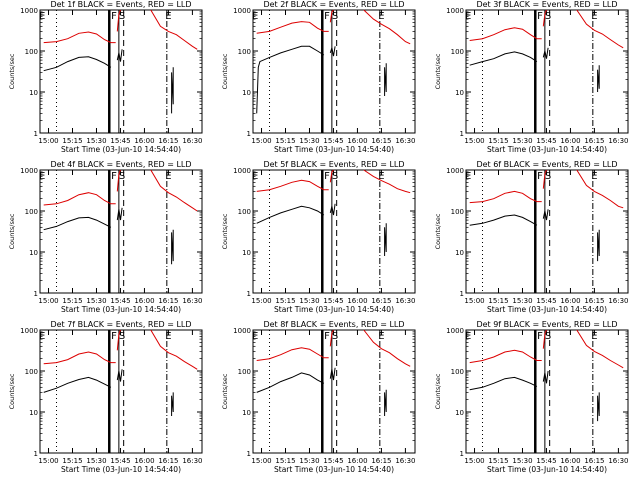  What do you see at coordinates (357, 461) in the screenshot?
I see `x-tick-label: 16:00` at bounding box center [357, 461].